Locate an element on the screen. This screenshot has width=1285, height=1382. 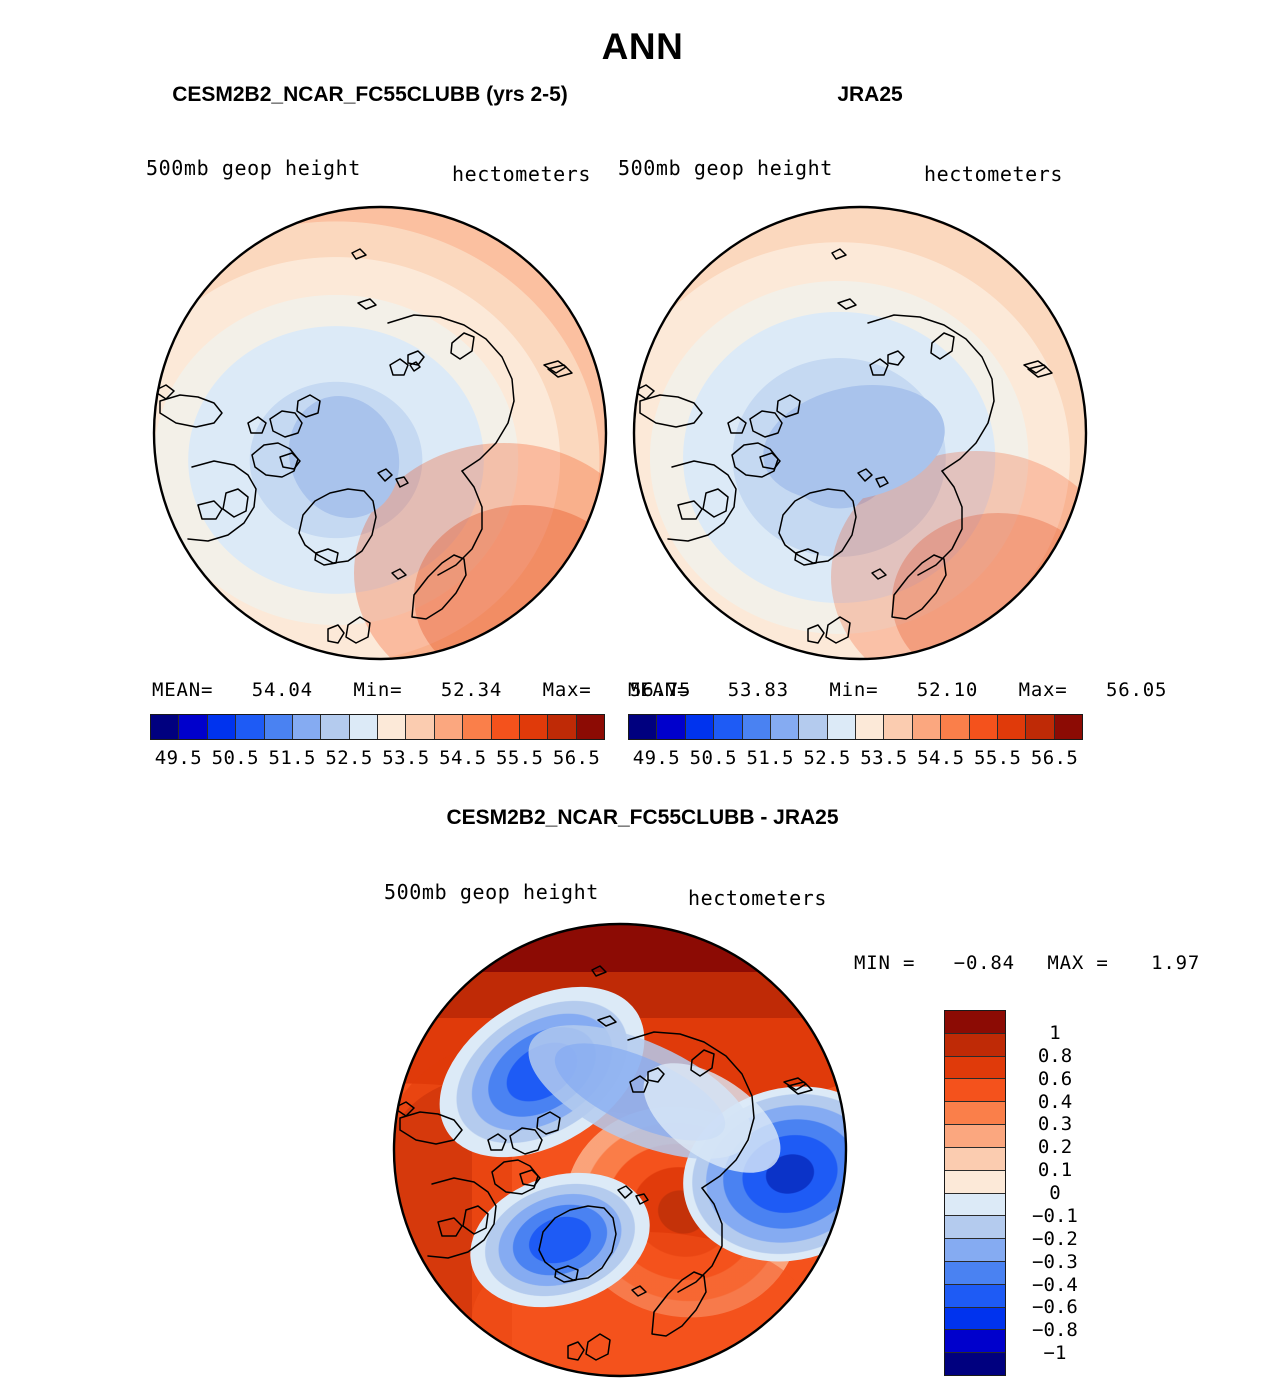
difference-max-label: MAX = is located at coordinates (1078, 963).